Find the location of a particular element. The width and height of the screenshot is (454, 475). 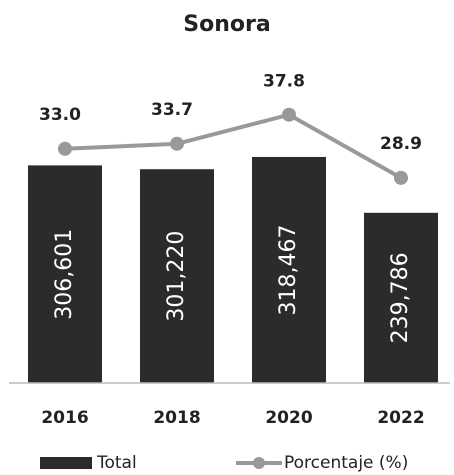

legend-label: Porcentaje (%) is located at coordinates (346, 463).